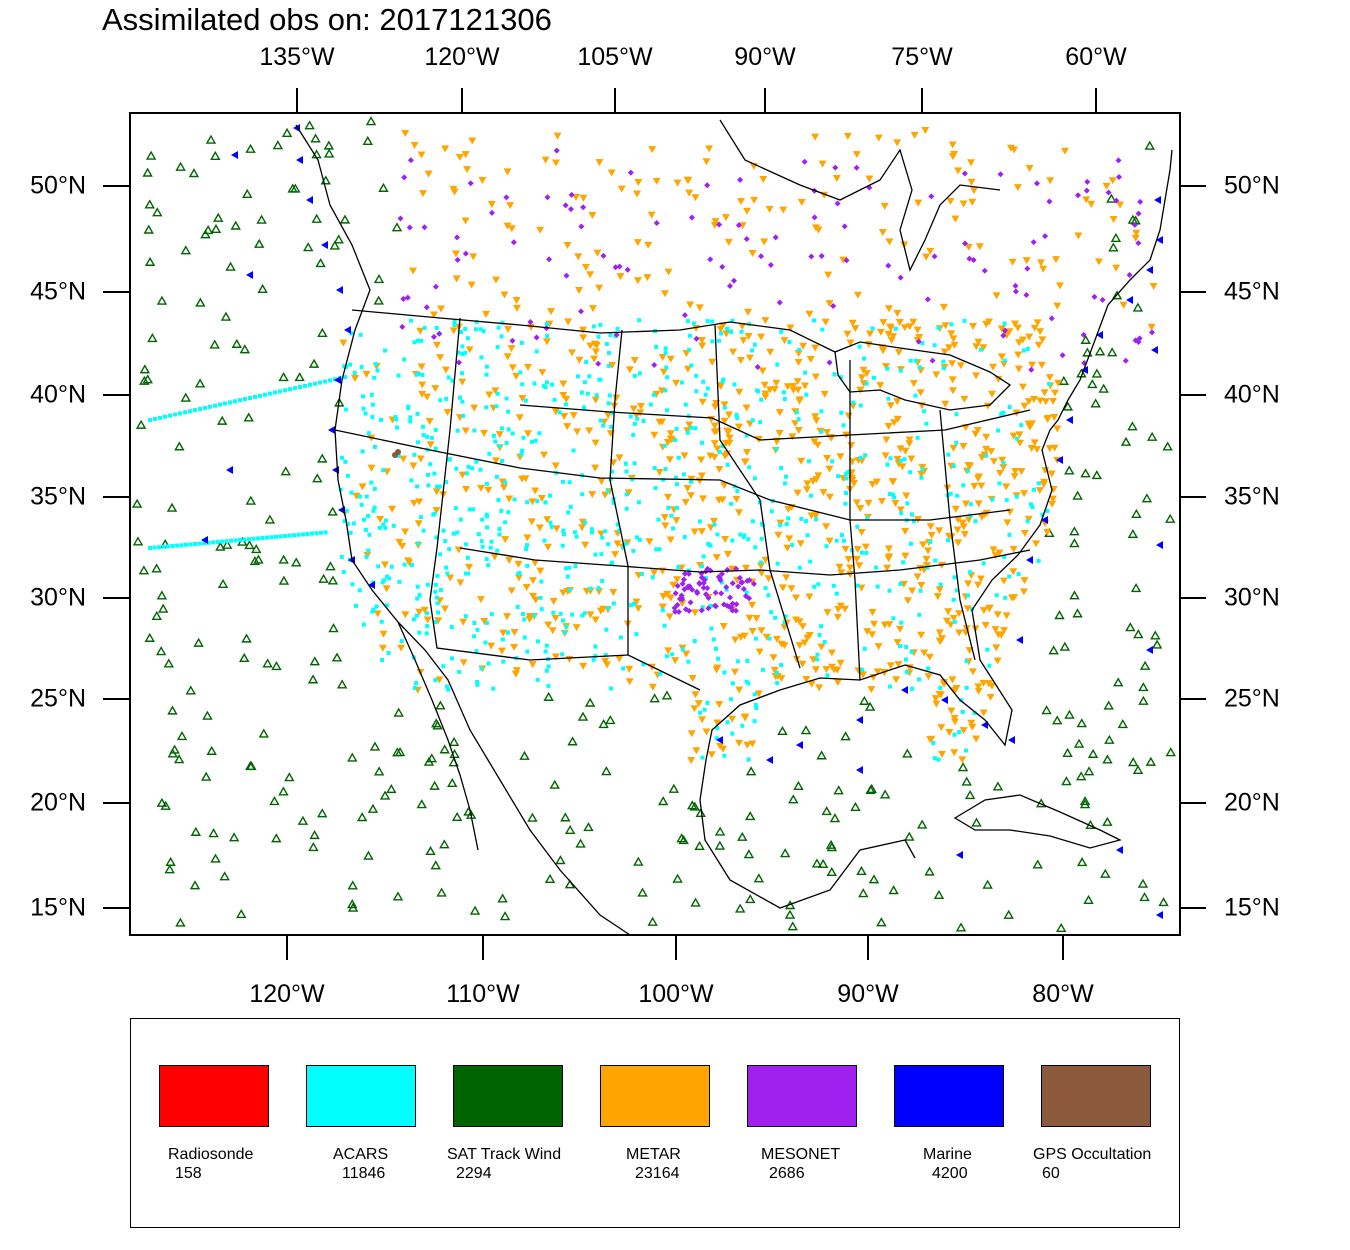 The height and width of the screenshot is (1250, 1350). Describe the element at coordinates (868, 994) in the screenshot. I see `bottom-lon-label-90w: 90°W` at that location.